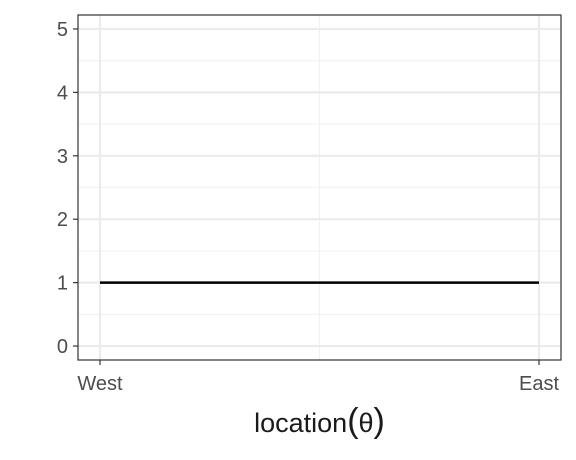 The height and width of the screenshot is (460, 576). I want to click on y-tick-label: 2, so click(62, 220).